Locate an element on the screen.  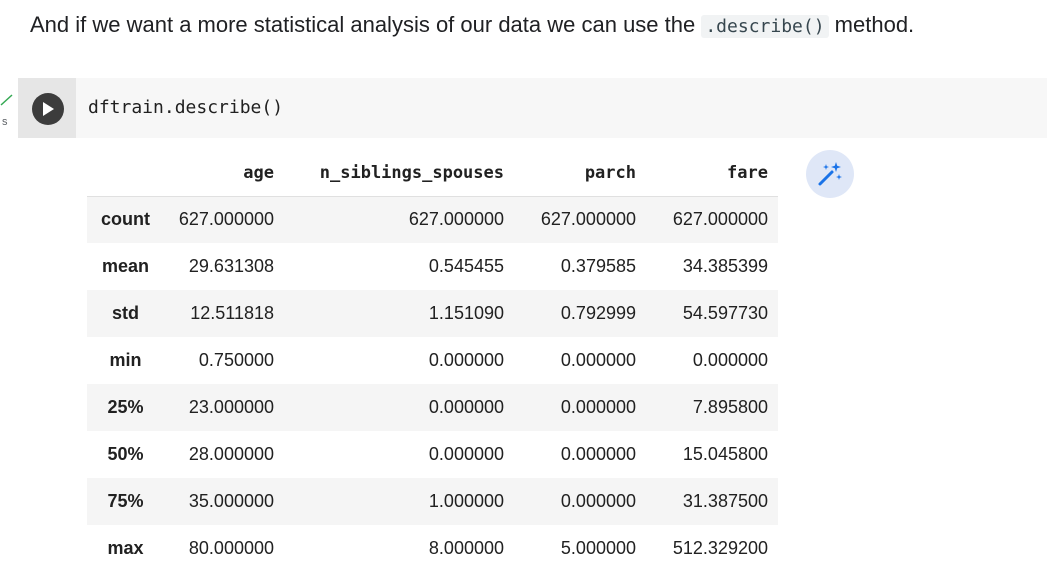
column-header-n-siblings-spouses: n_siblings_spouses is located at coordinates (399, 173).